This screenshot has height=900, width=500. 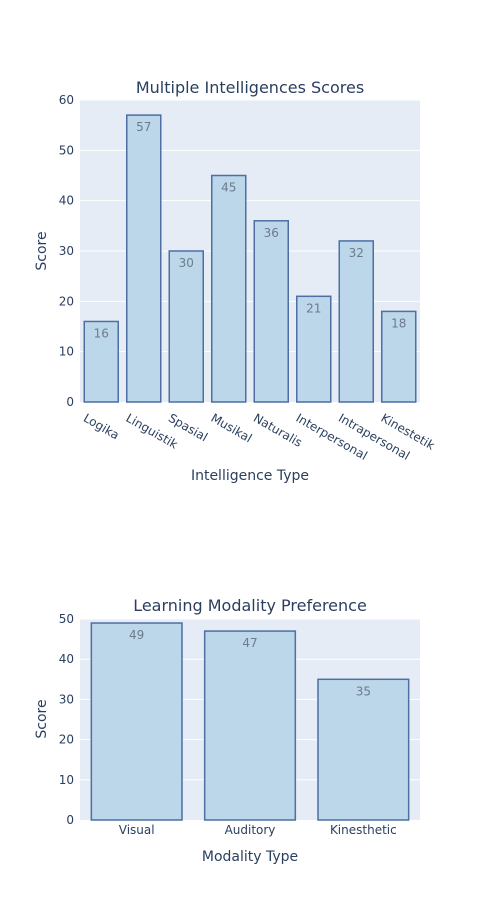 What do you see at coordinates (250, 476) in the screenshot?
I see `chart-1-x-axis-title: Intelligence Type` at bounding box center [250, 476].